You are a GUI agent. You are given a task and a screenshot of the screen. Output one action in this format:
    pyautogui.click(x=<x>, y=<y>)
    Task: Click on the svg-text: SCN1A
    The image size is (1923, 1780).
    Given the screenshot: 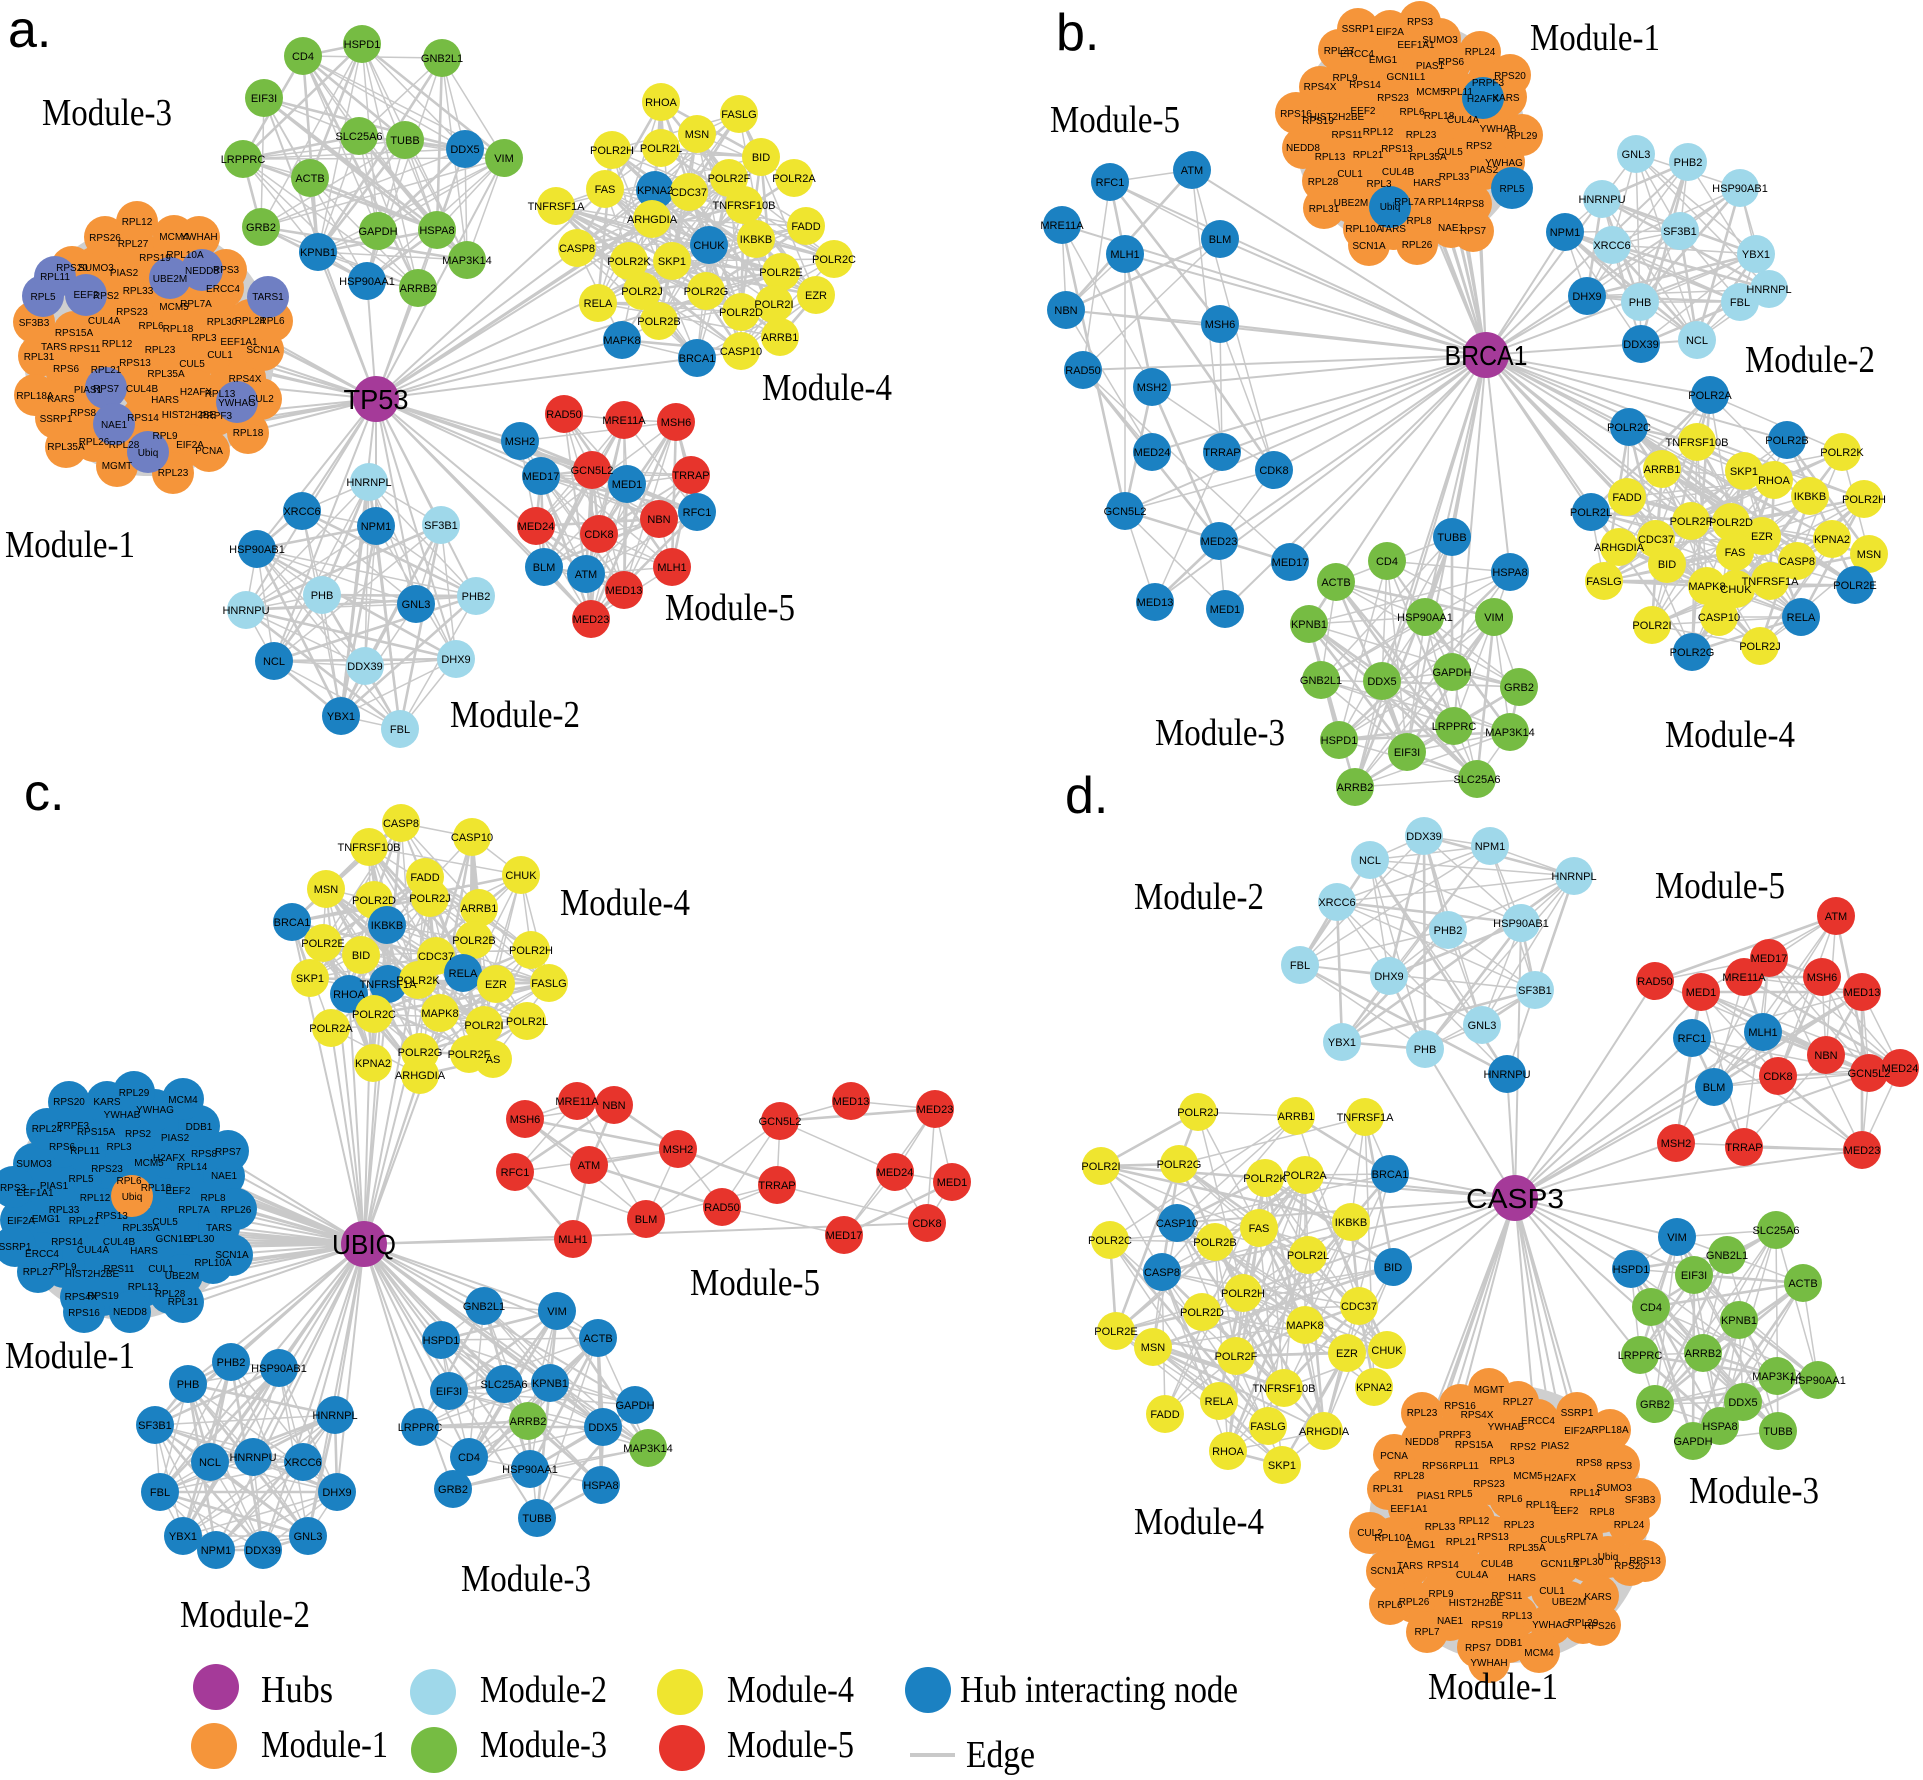 What is the action you would take?
    pyautogui.click(x=232, y=1255)
    